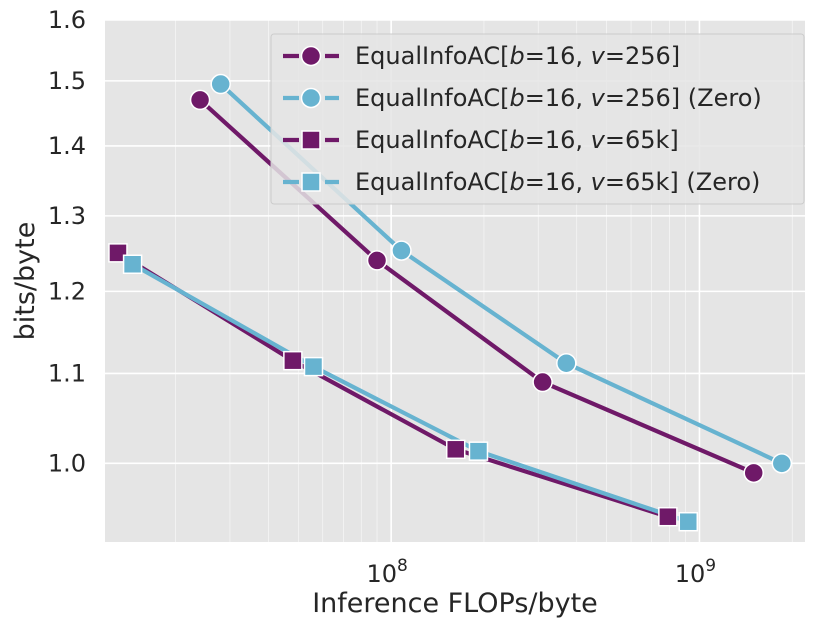  What do you see at coordinates (25, 281) in the screenshot?
I see `y-axis-label: bits/byte` at bounding box center [25, 281].